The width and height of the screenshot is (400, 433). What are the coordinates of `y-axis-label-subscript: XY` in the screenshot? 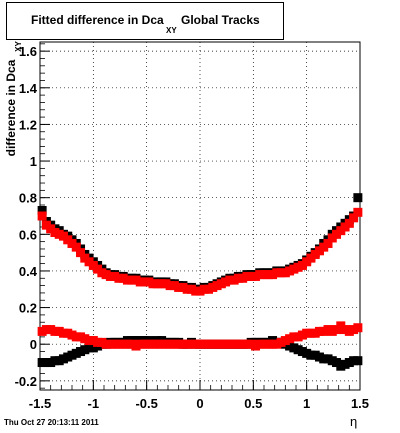 It's located at (18, 46).